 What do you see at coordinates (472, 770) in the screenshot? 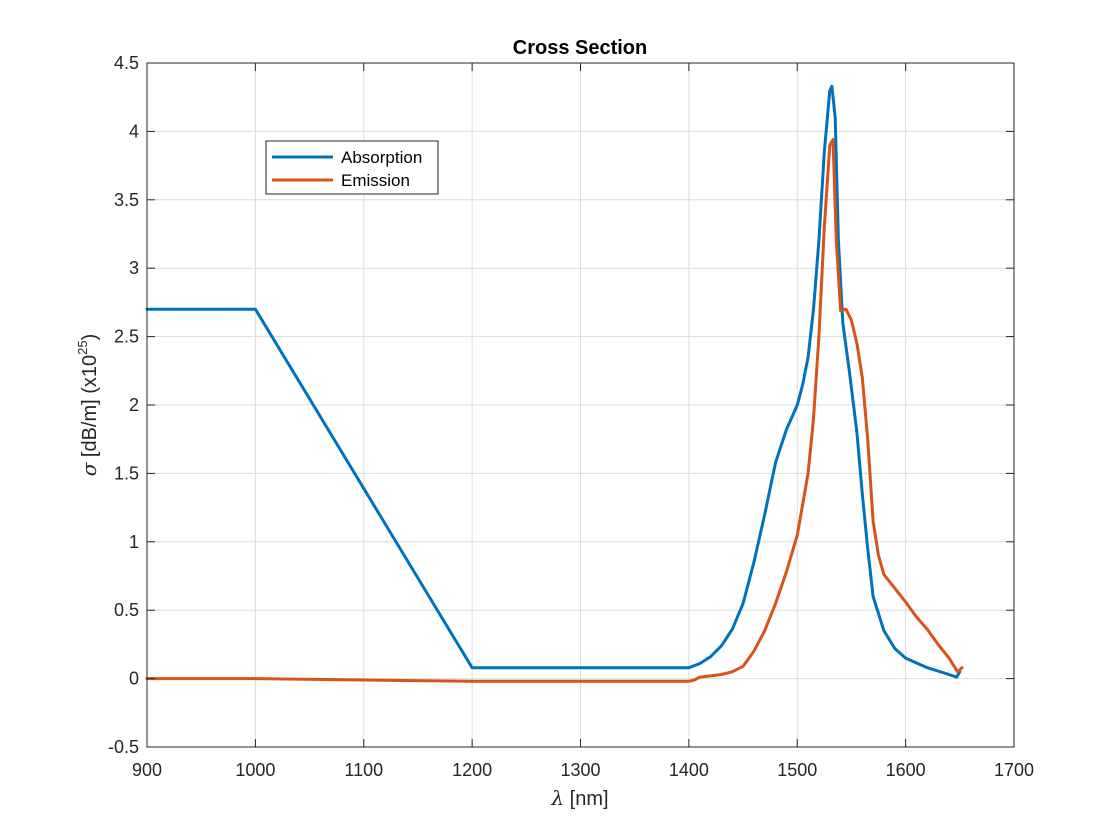
I see `x-tick-label: 1200` at bounding box center [472, 770].